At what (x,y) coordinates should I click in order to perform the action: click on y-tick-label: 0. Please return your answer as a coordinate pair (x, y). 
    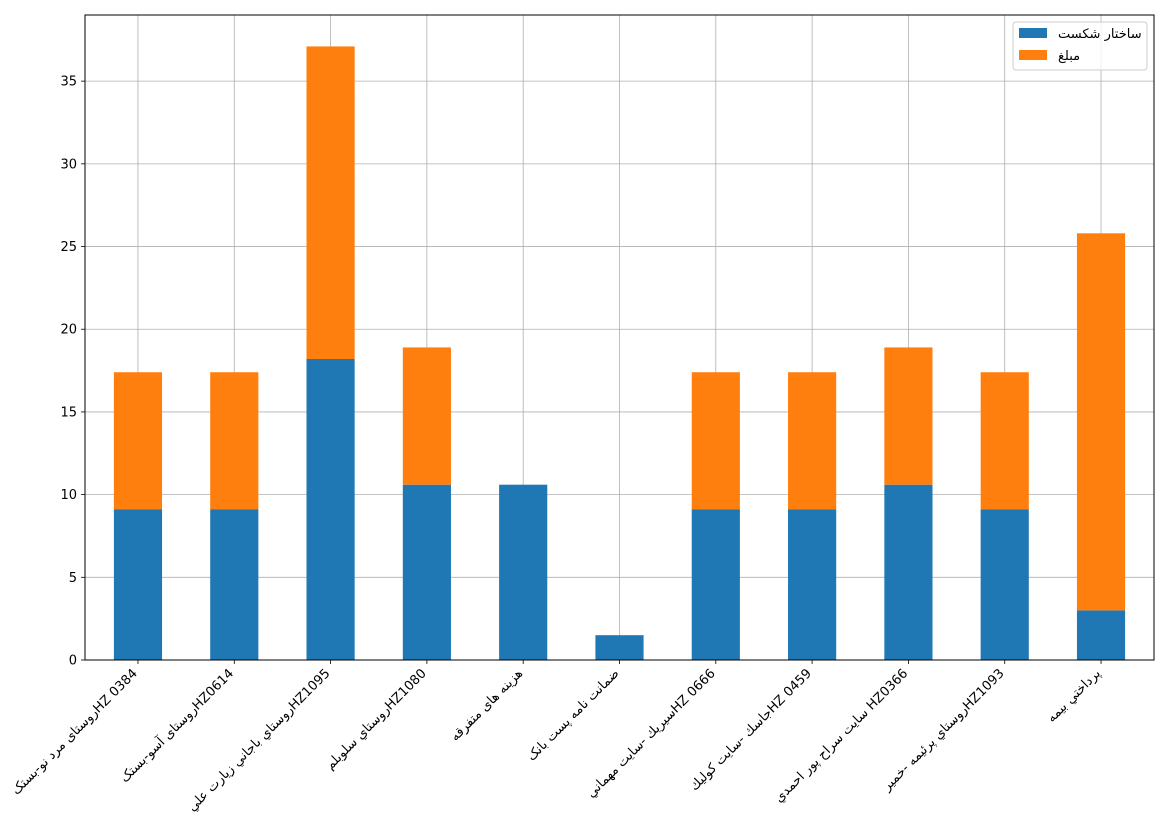
    Looking at the image, I should click on (73, 661).